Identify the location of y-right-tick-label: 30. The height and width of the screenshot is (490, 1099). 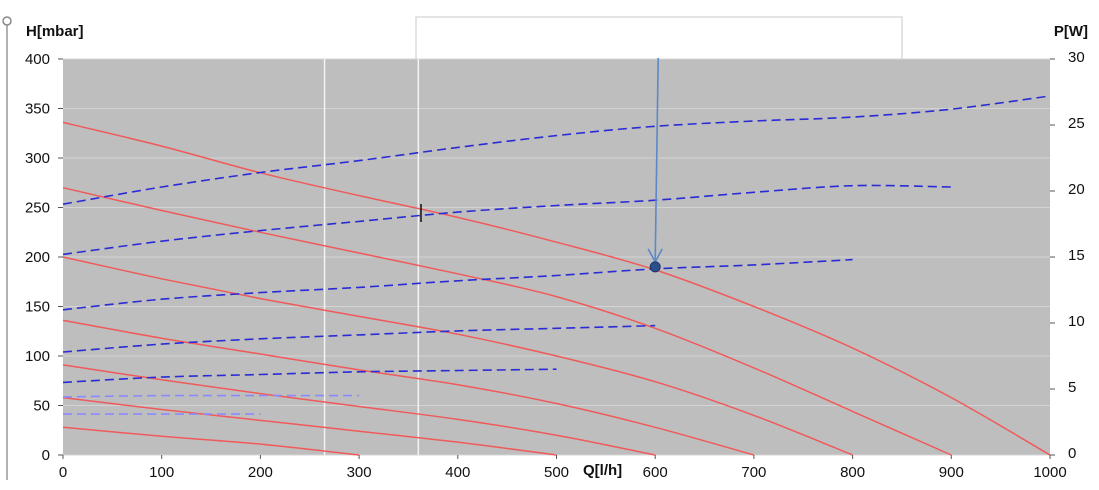
(1076, 57).